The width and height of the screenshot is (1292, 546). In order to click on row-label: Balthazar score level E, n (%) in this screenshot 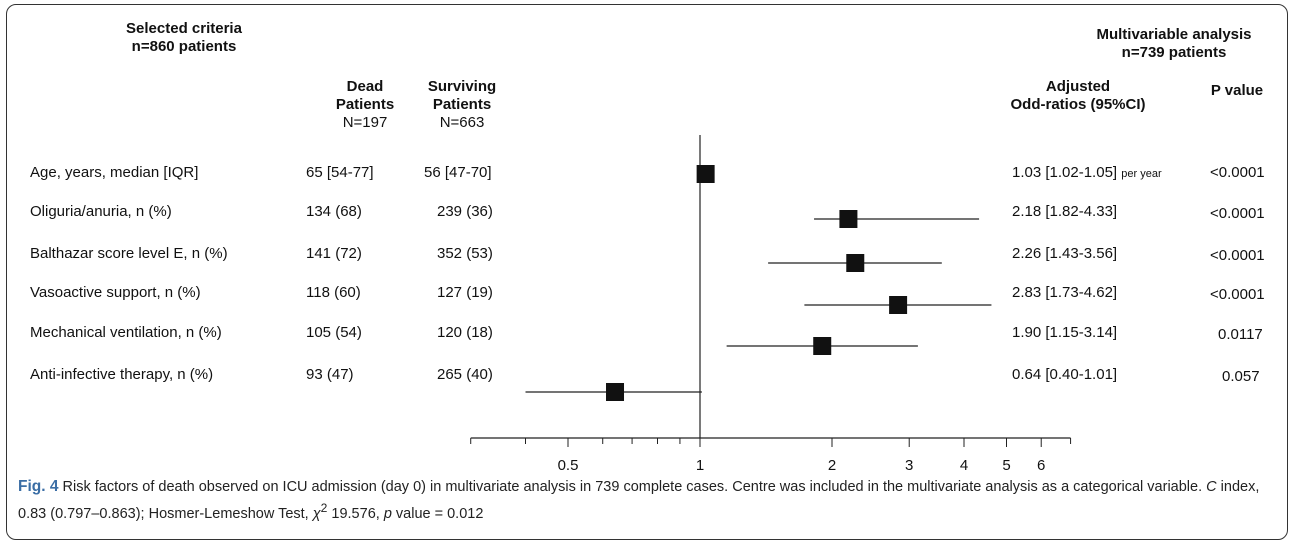, I will do `click(129, 253)`.